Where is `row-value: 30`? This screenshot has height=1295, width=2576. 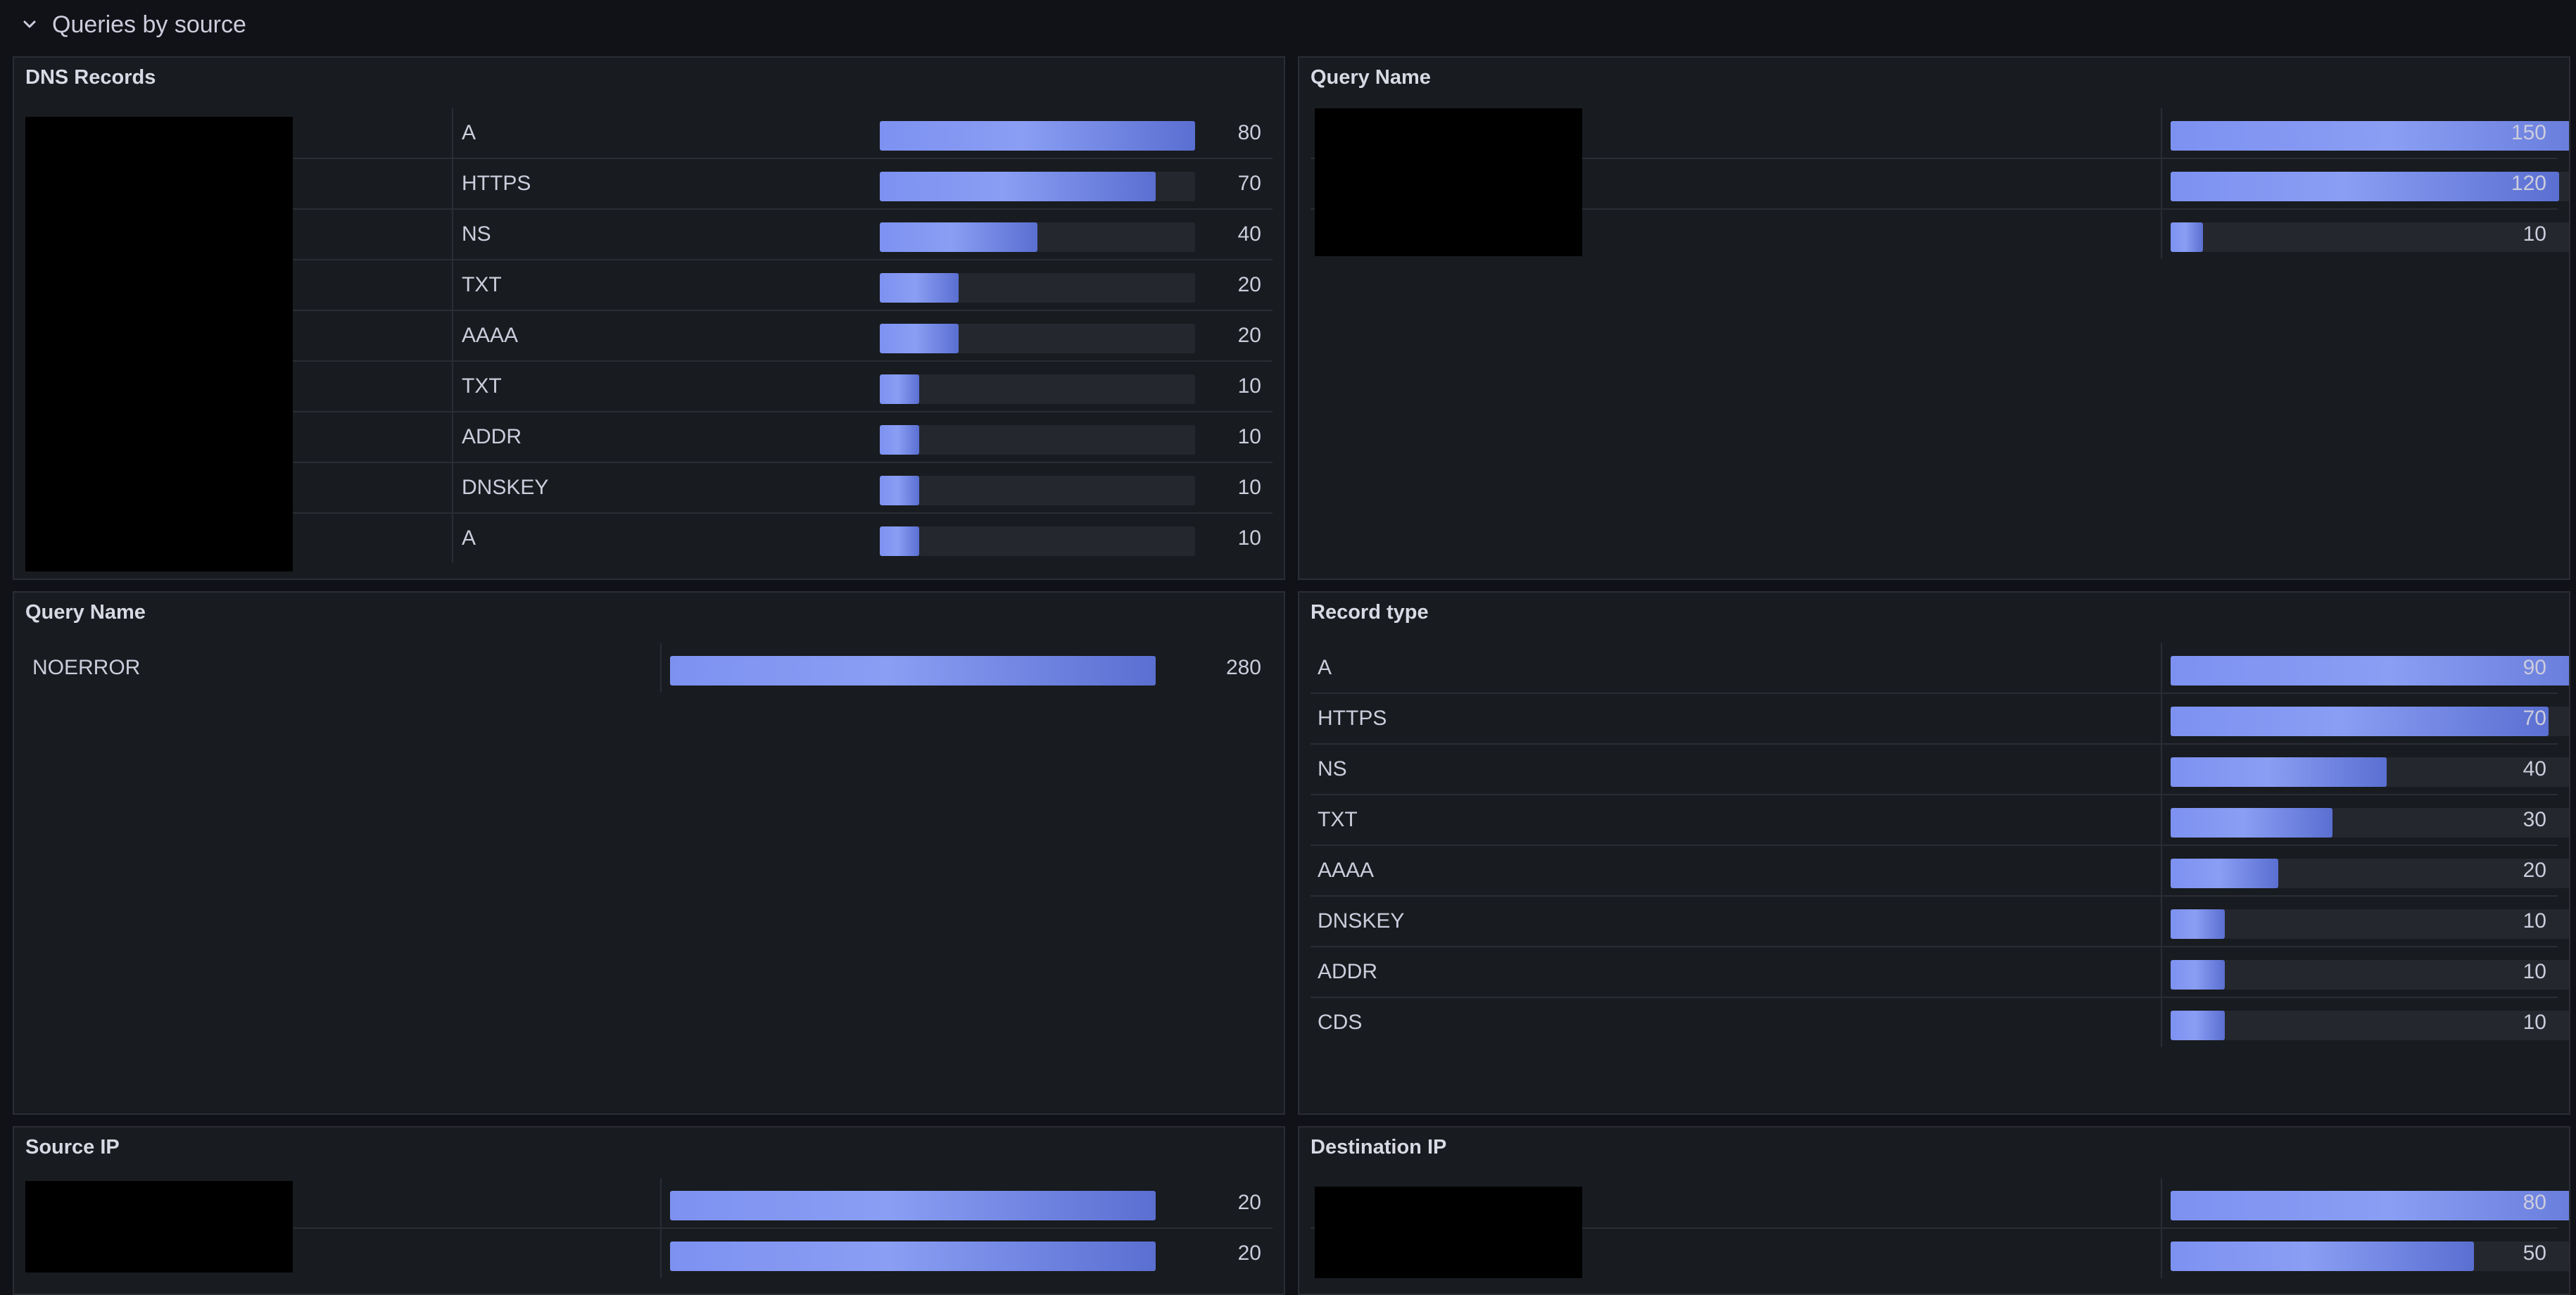 row-value: 30 is located at coordinates (2534, 819).